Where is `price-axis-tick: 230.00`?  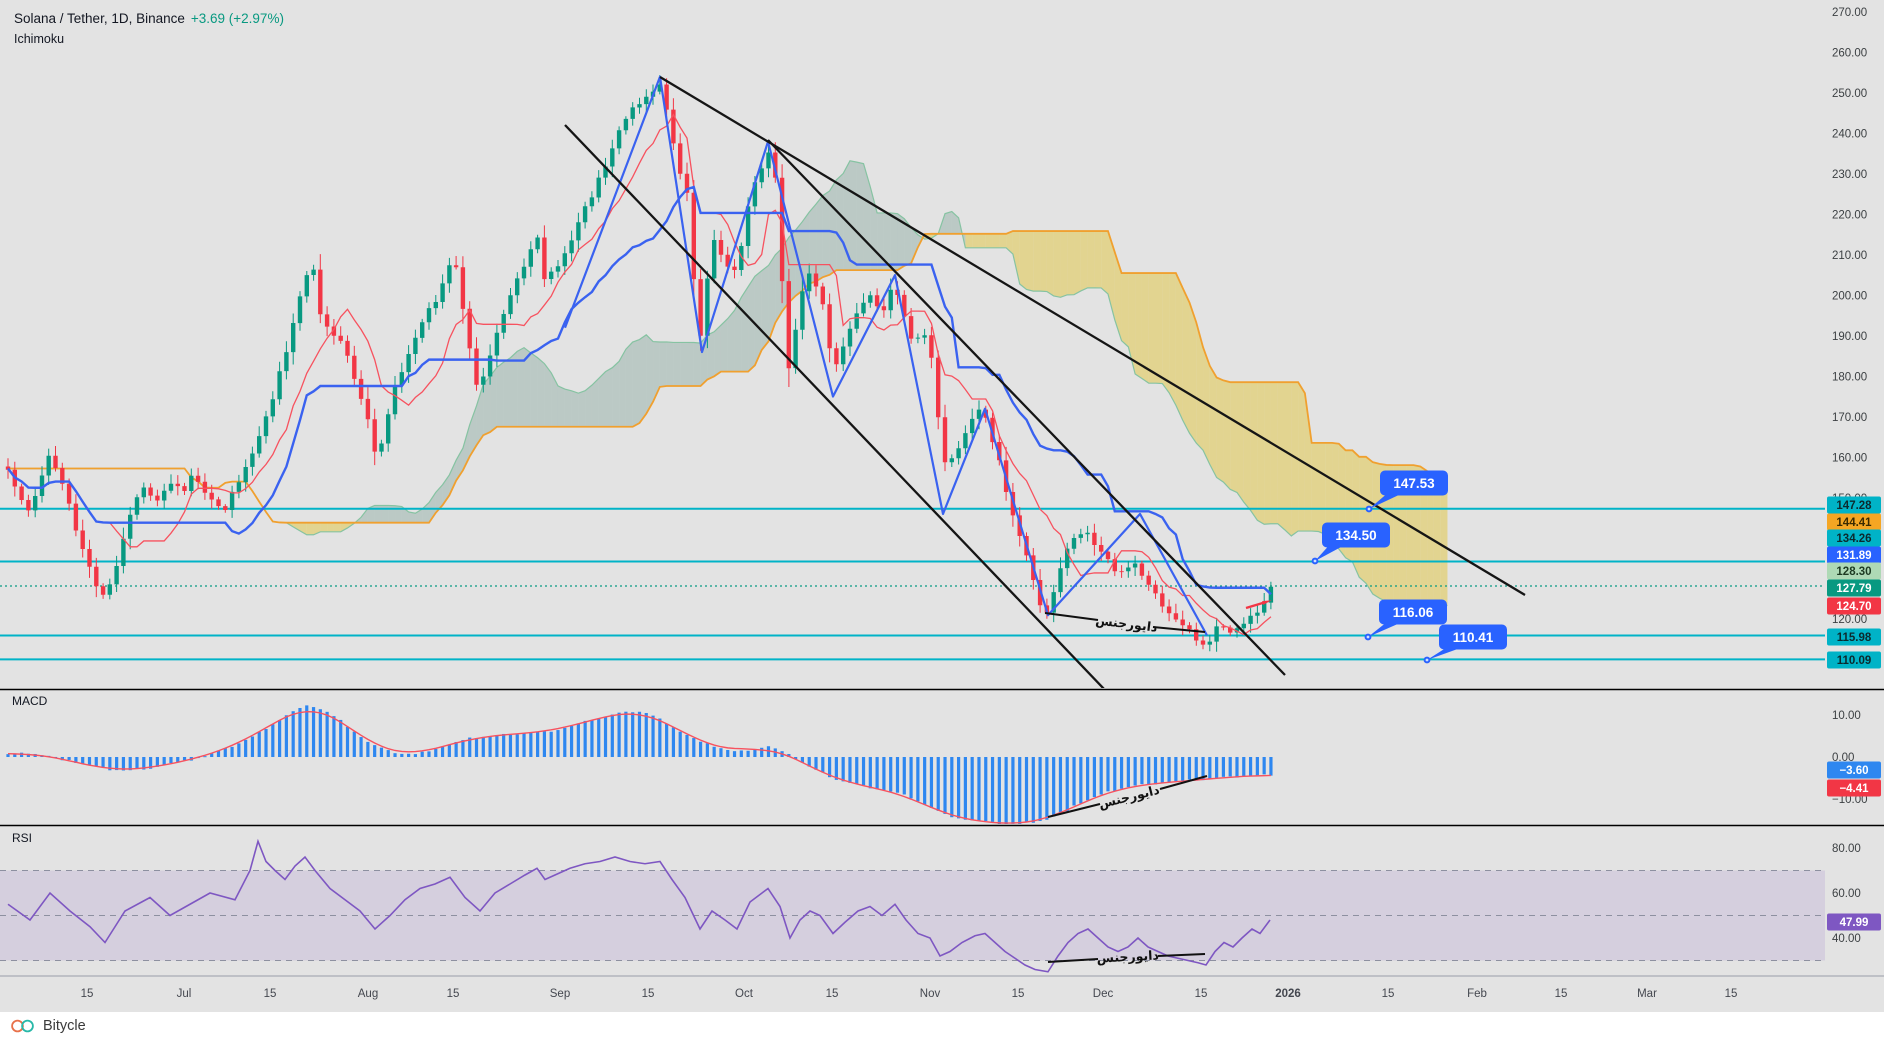 price-axis-tick: 230.00 is located at coordinates (1849, 175).